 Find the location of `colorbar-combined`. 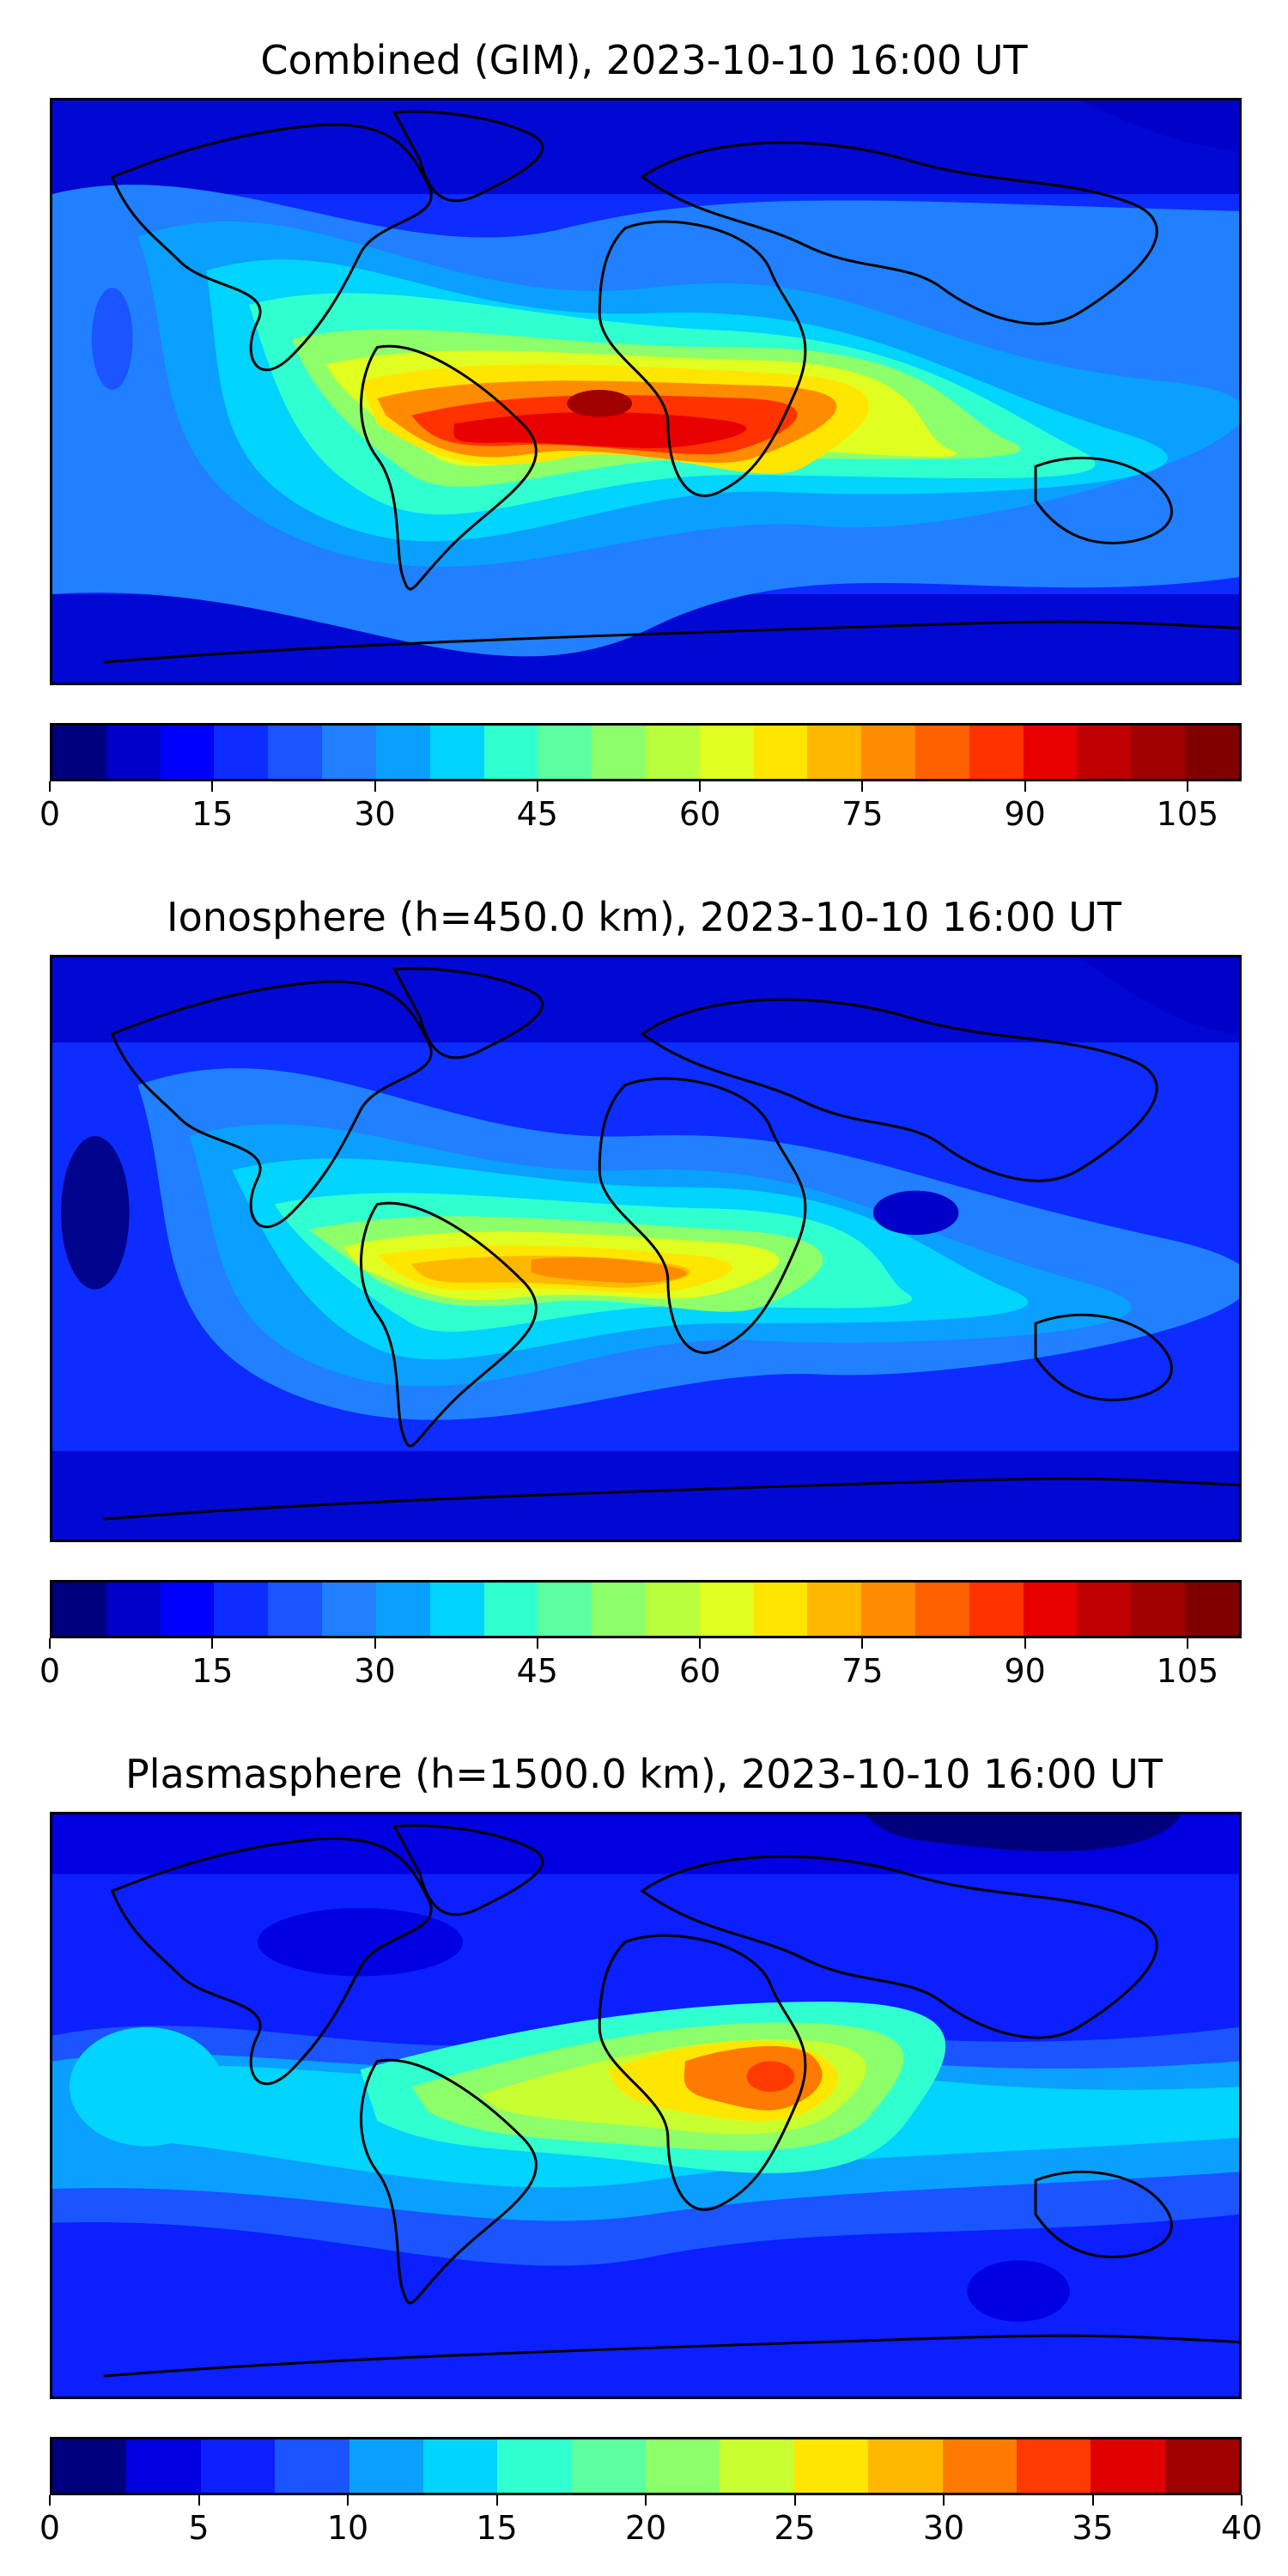

colorbar-combined is located at coordinates (646, 752).